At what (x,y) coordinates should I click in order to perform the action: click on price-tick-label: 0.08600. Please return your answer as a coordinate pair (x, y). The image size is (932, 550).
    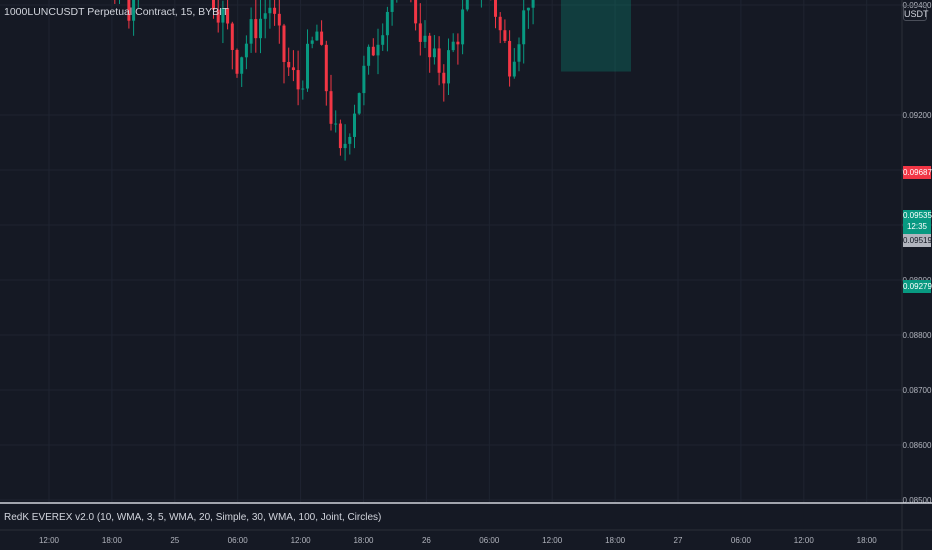
    Looking at the image, I should click on (917, 445).